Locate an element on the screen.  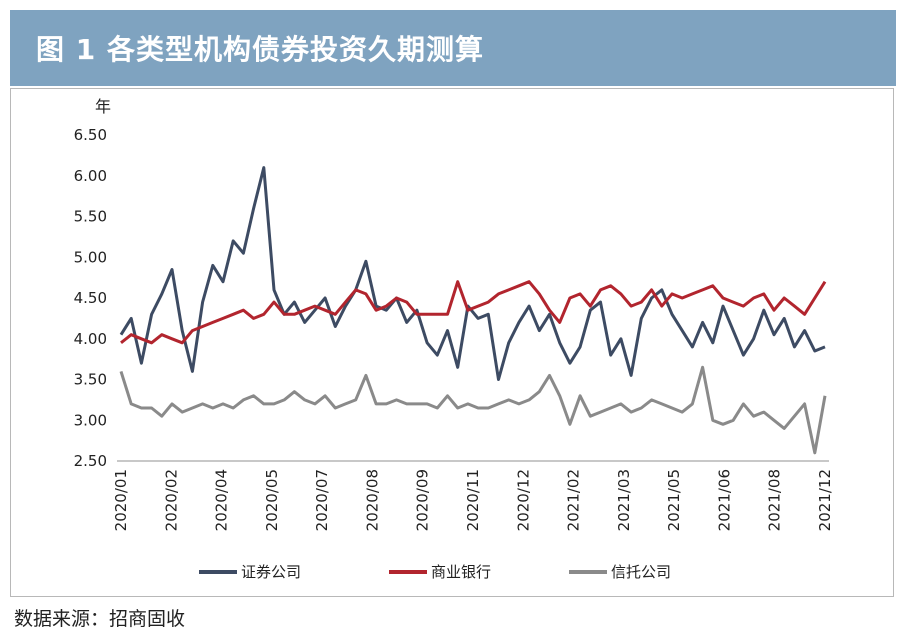
y-tick-label: 5.00 is located at coordinates (90, 257).